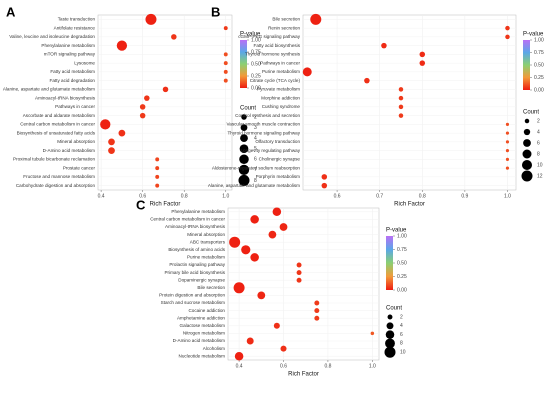 The image size is (550, 405). I want to click on y-tick-label: Bile secretion, so click(211, 287).